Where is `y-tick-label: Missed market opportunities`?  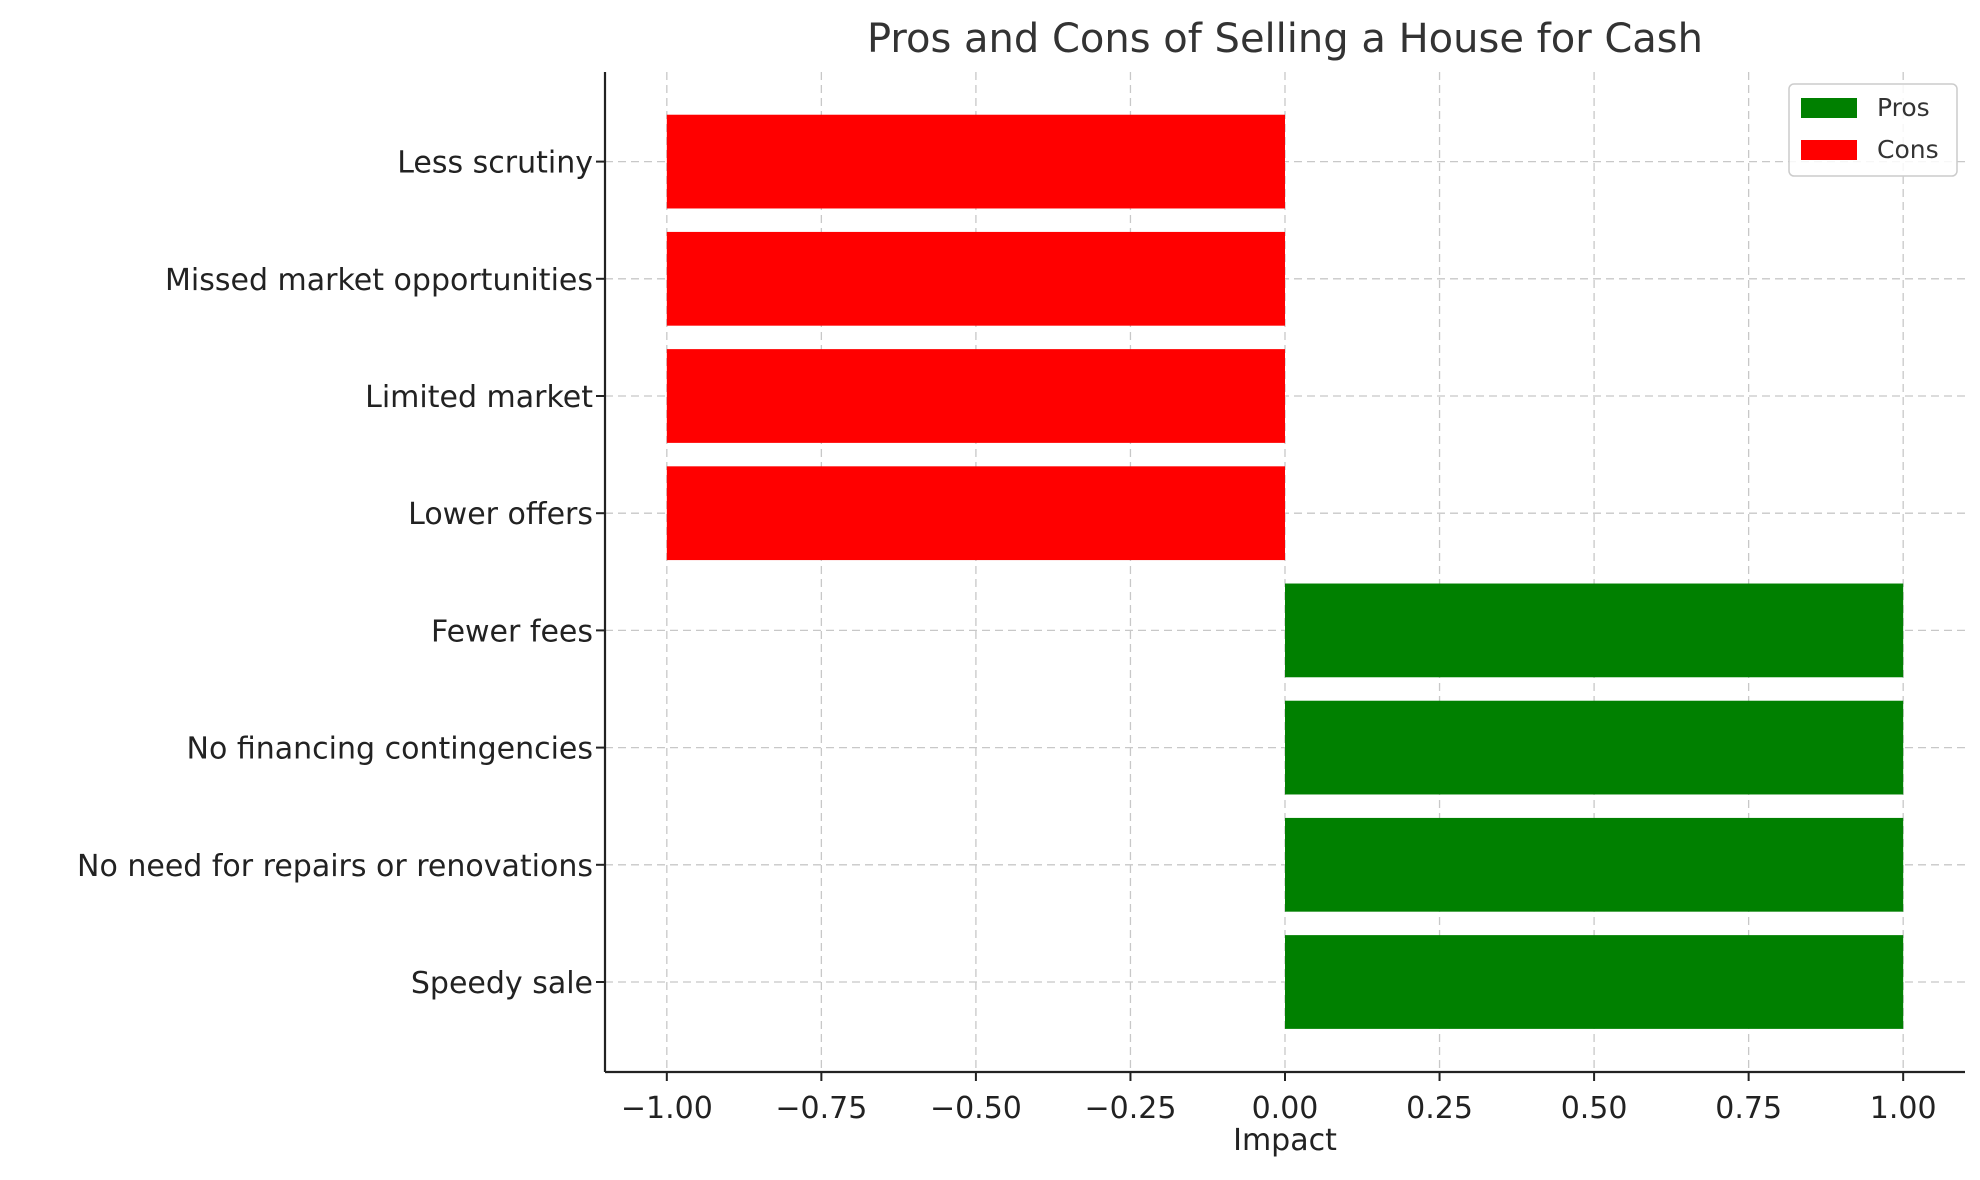
y-tick-label: Missed market opportunities is located at coordinates (379, 280).